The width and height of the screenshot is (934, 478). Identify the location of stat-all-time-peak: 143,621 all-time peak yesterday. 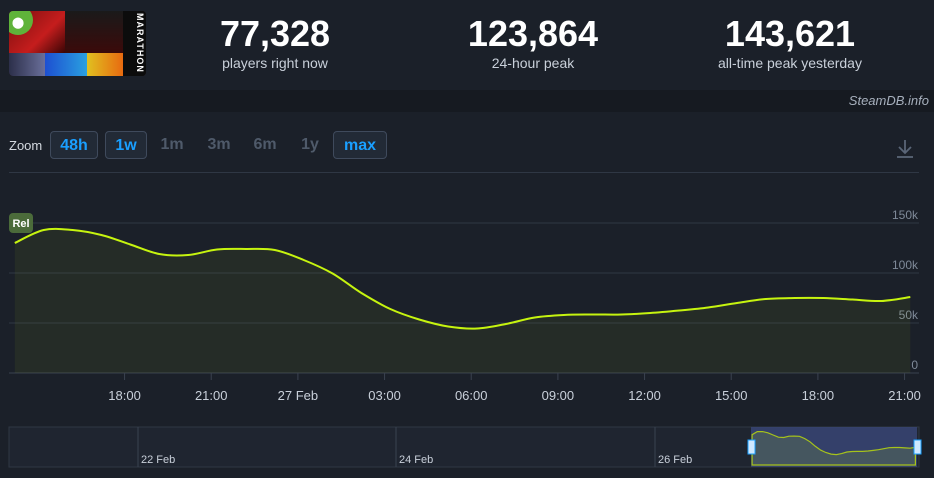
(790, 43).